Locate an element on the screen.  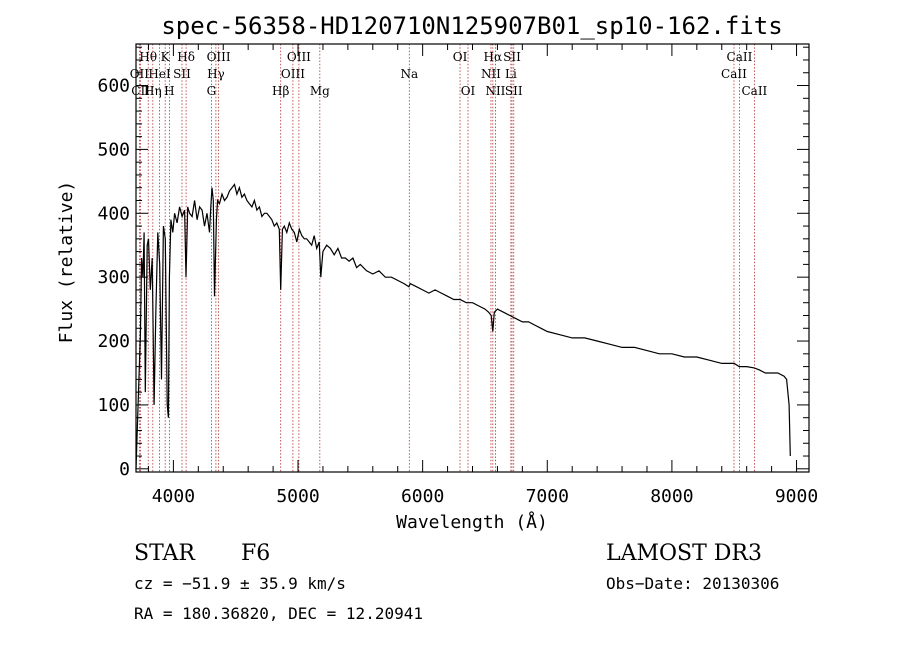
y-tick-label: 200 is located at coordinates (113, 341).